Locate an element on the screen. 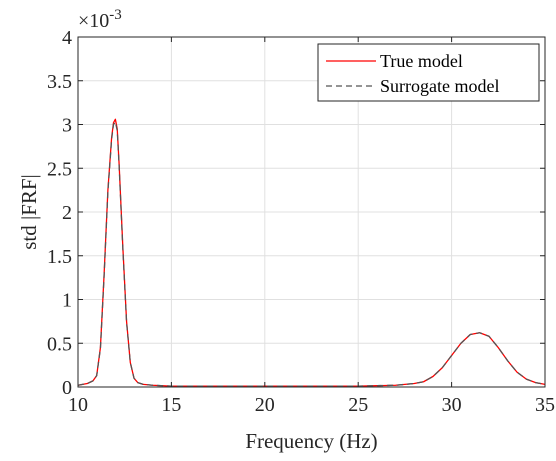 This screenshot has width=556, height=461. y-tick-label: 4 is located at coordinates (67, 38).